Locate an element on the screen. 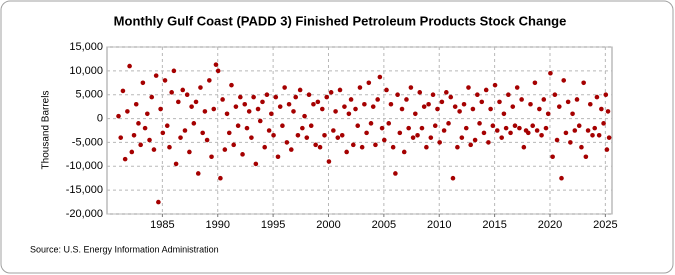 The image size is (675, 275). x-tick-label: 1990 is located at coordinates (218, 225).